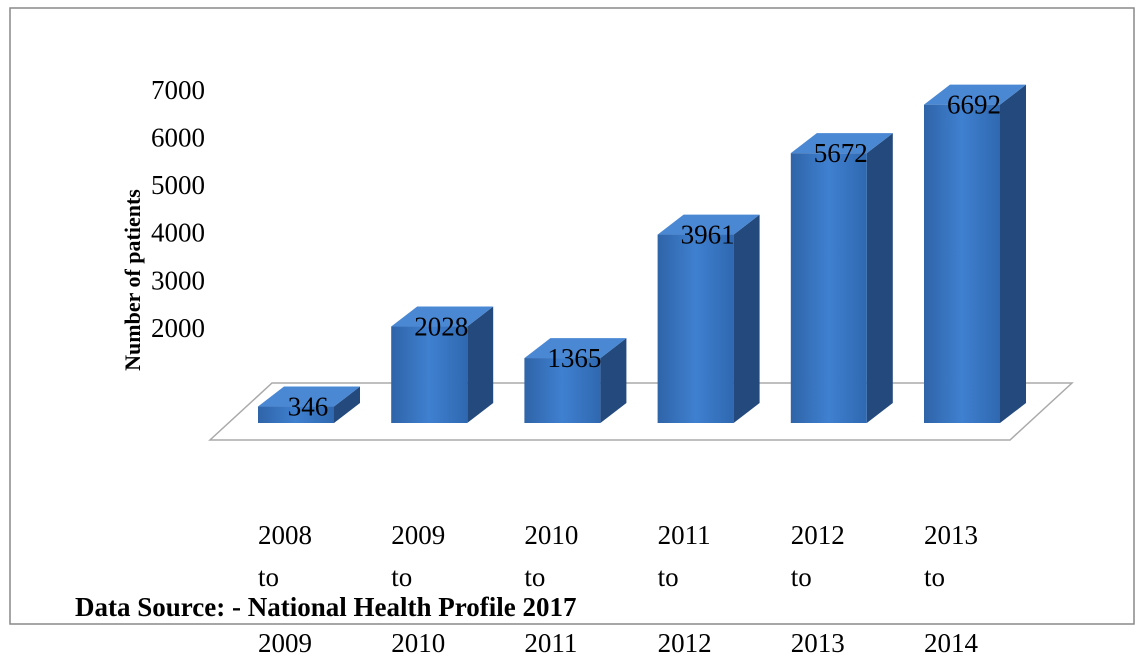 This screenshot has width=1146, height=655. What do you see at coordinates (818, 587) in the screenshot?
I see `x-tick-label: 2012 to 2013` at bounding box center [818, 587].